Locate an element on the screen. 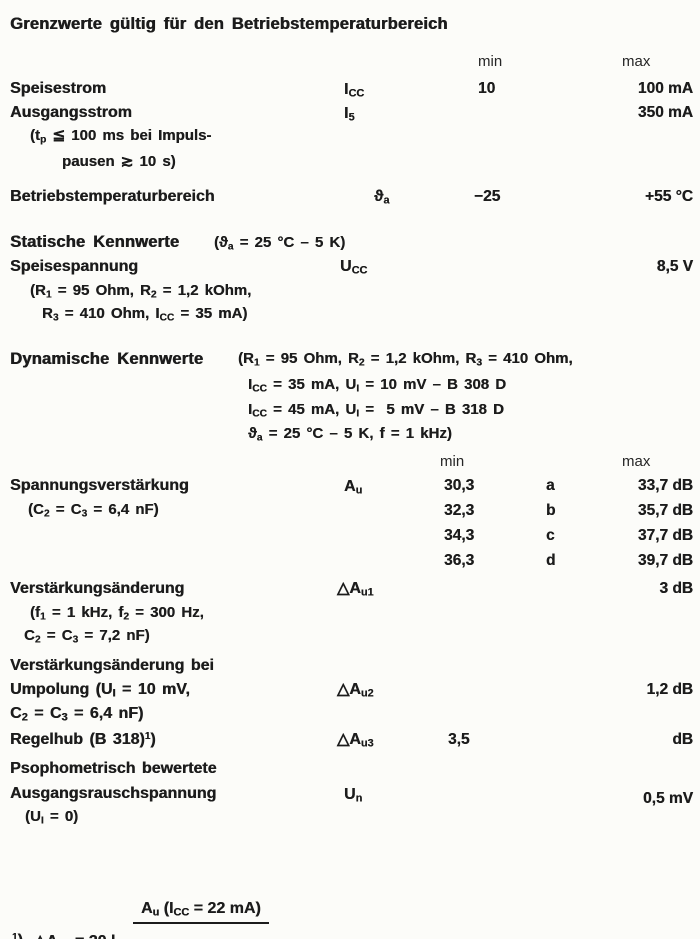 This screenshot has width=700, height=939. row-umpolung-max: 1,2 dB is located at coordinates (669, 689).